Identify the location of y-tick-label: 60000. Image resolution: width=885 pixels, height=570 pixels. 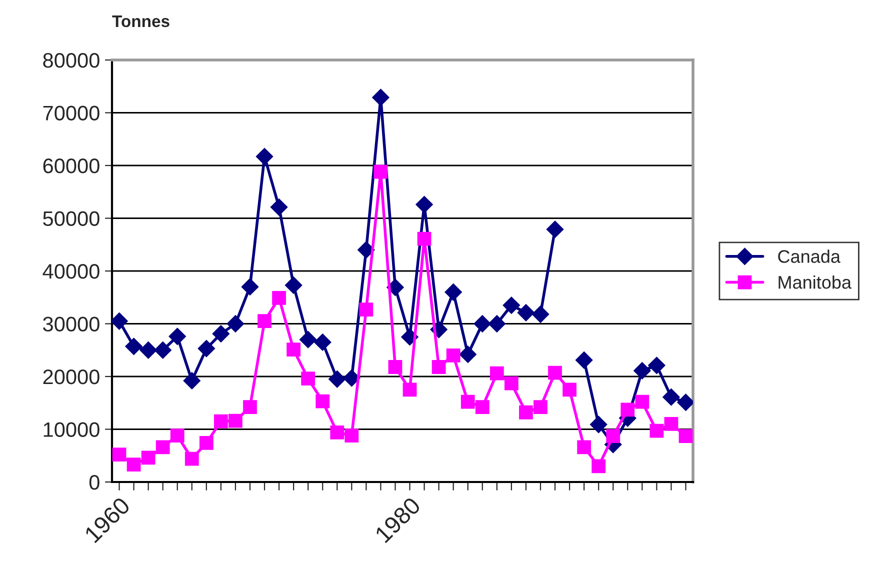
(71, 166).